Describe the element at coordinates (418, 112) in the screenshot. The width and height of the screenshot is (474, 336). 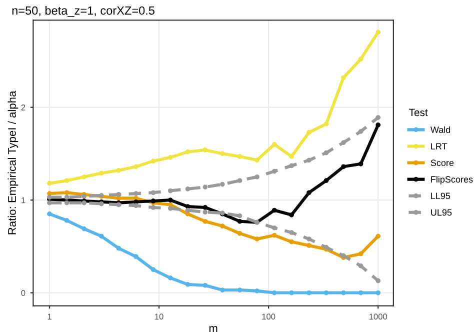
I see `legend-title: Test` at that location.